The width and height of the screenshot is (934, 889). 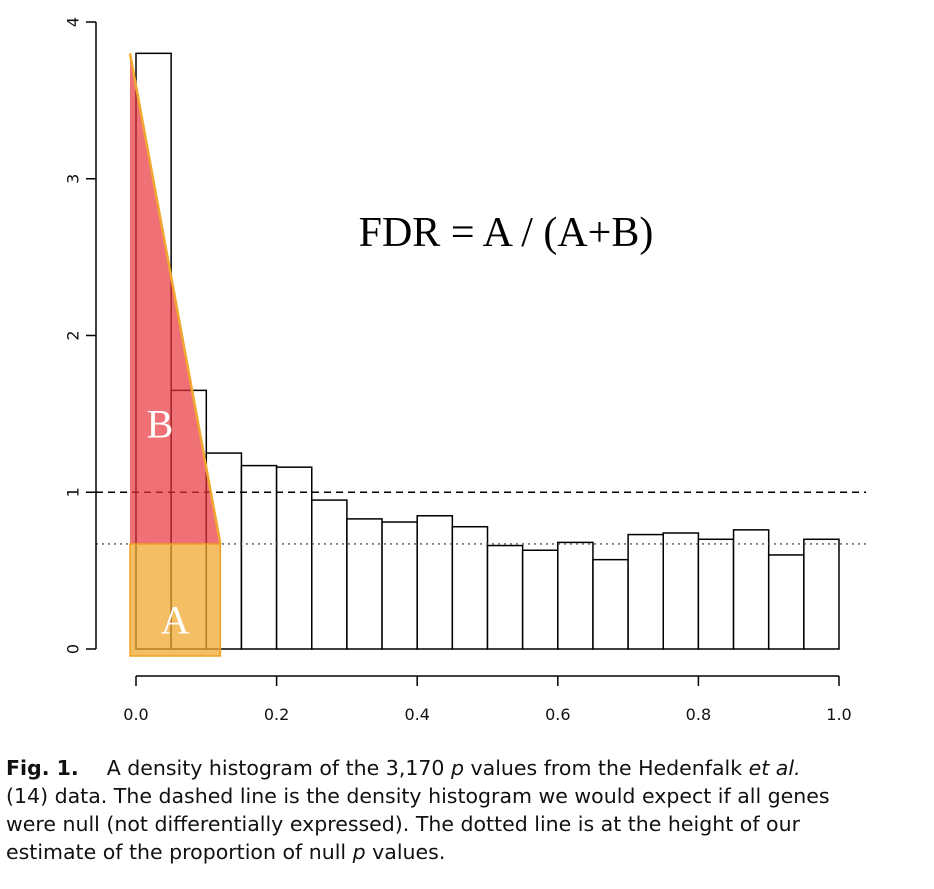 I want to click on region-a-rect, so click(x=175, y=600).